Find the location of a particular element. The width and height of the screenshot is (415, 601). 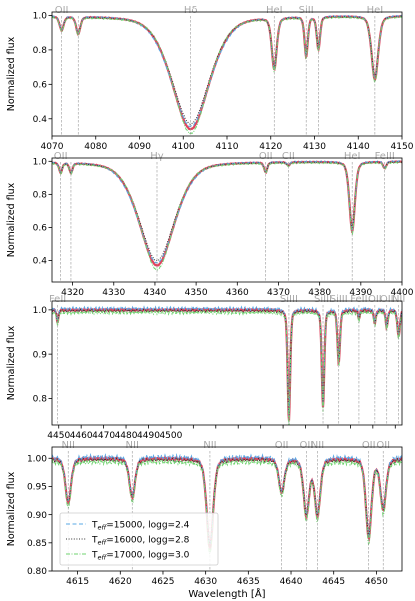

line-label-4-0: NII is located at coordinates (68, 445).